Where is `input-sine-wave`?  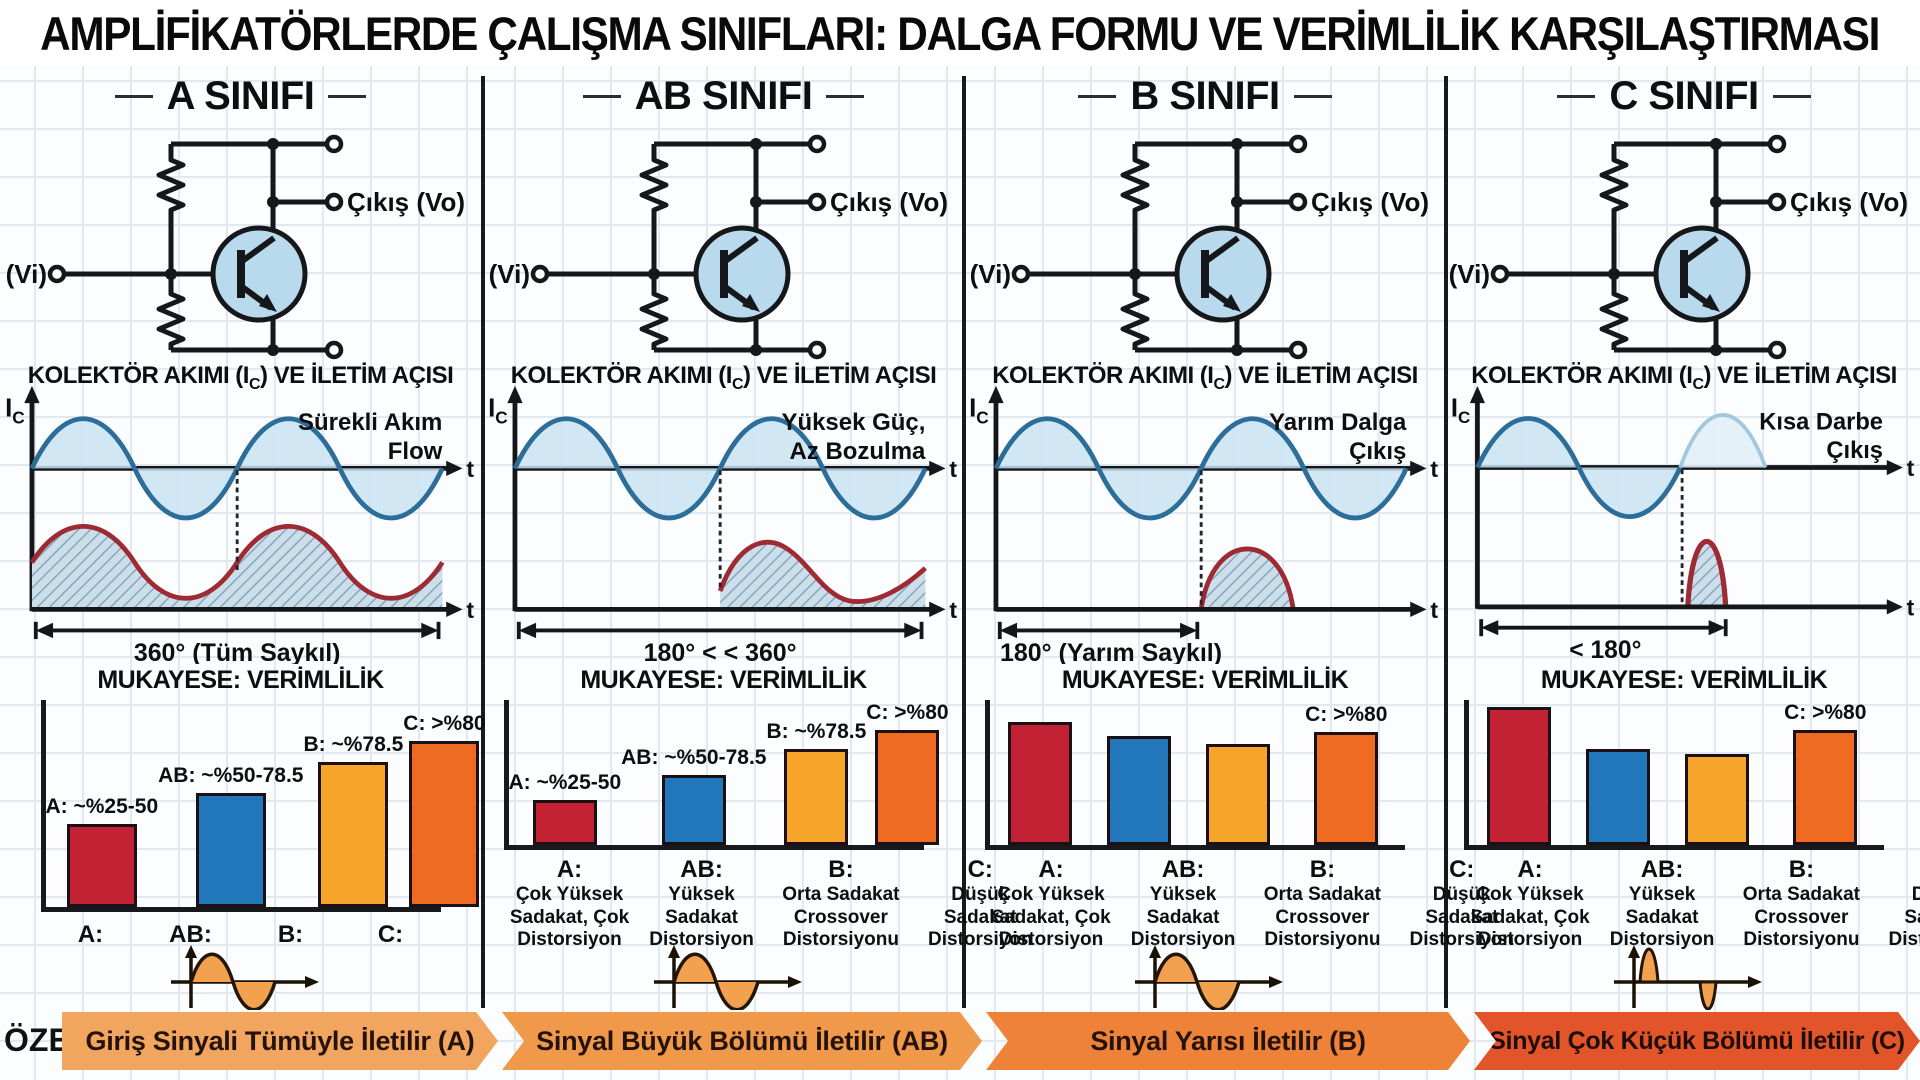 input-sine-wave is located at coordinates (720, 468).